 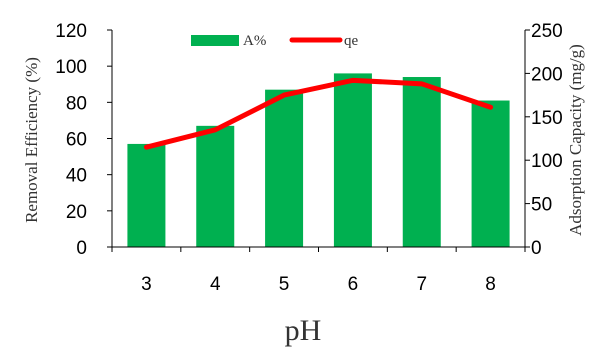 I want to click on x-tick-label-8: 8, so click(x=490, y=284).